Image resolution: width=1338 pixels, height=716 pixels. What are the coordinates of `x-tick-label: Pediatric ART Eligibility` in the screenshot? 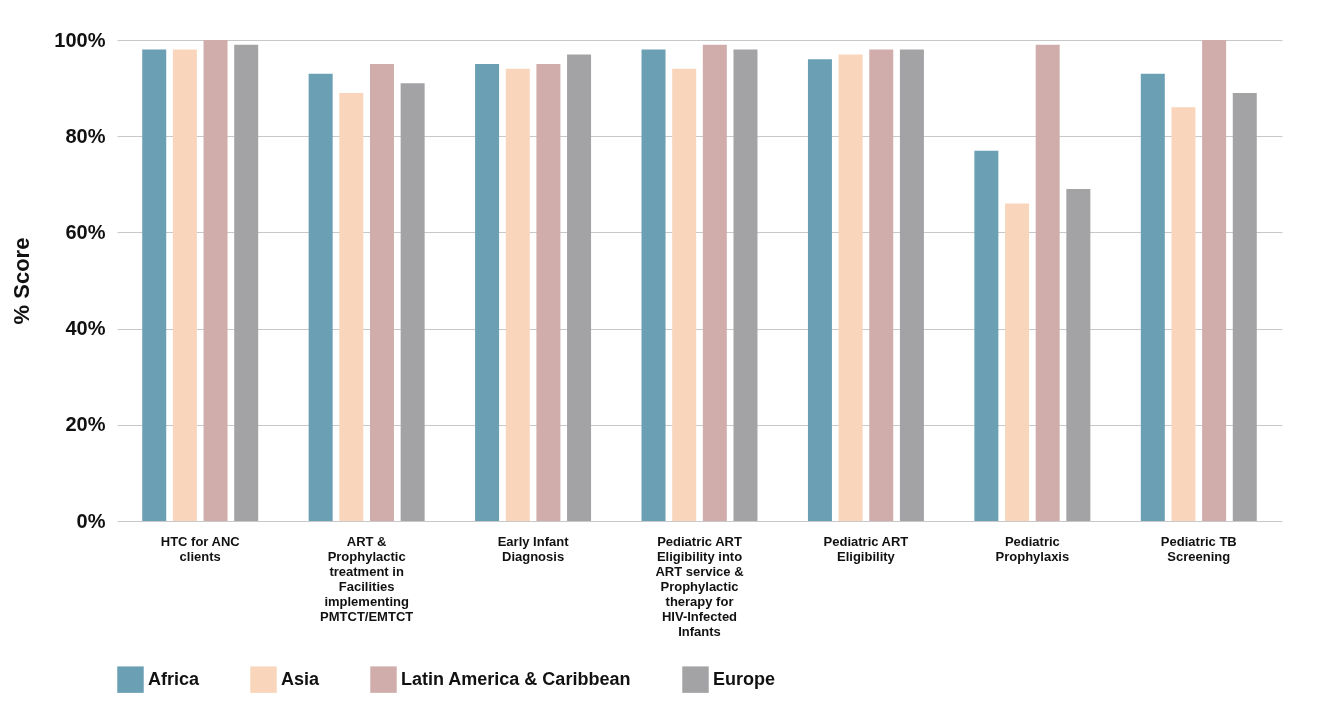 It's located at (866, 548).